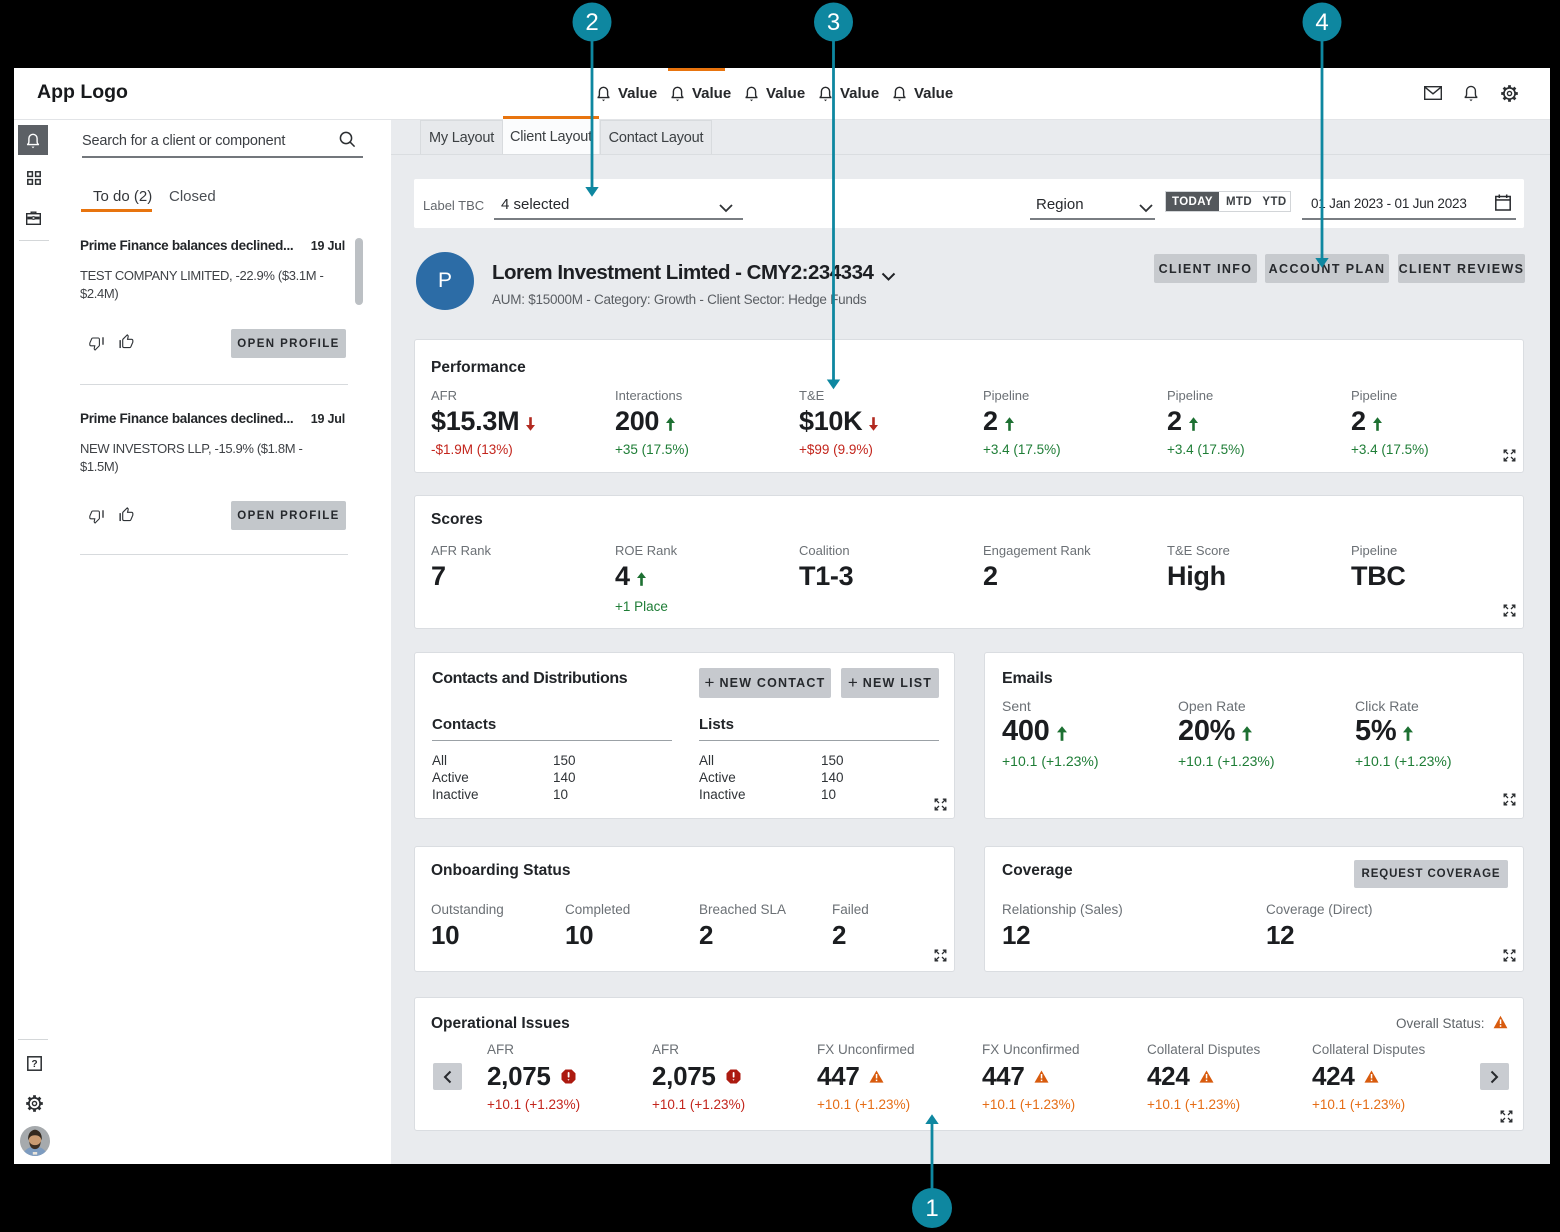 The height and width of the screenshot is (1232, 1560). What do you see at coordinates (1321, 22) in the screenshot?
I see `svg-text: 4` at bounding box center [1321, 22].